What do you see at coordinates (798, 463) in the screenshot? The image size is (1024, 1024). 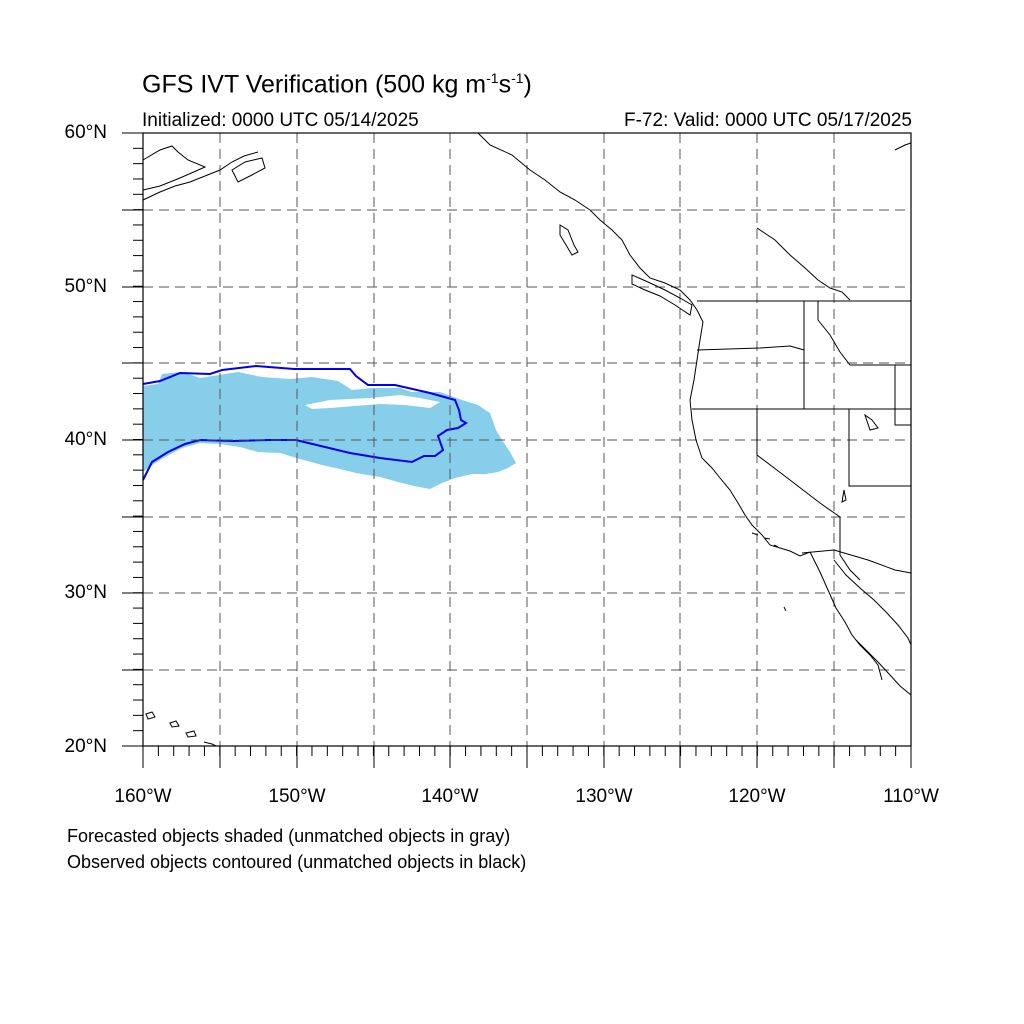 I see `ca-nv-border` at bounding box center [798, 463].